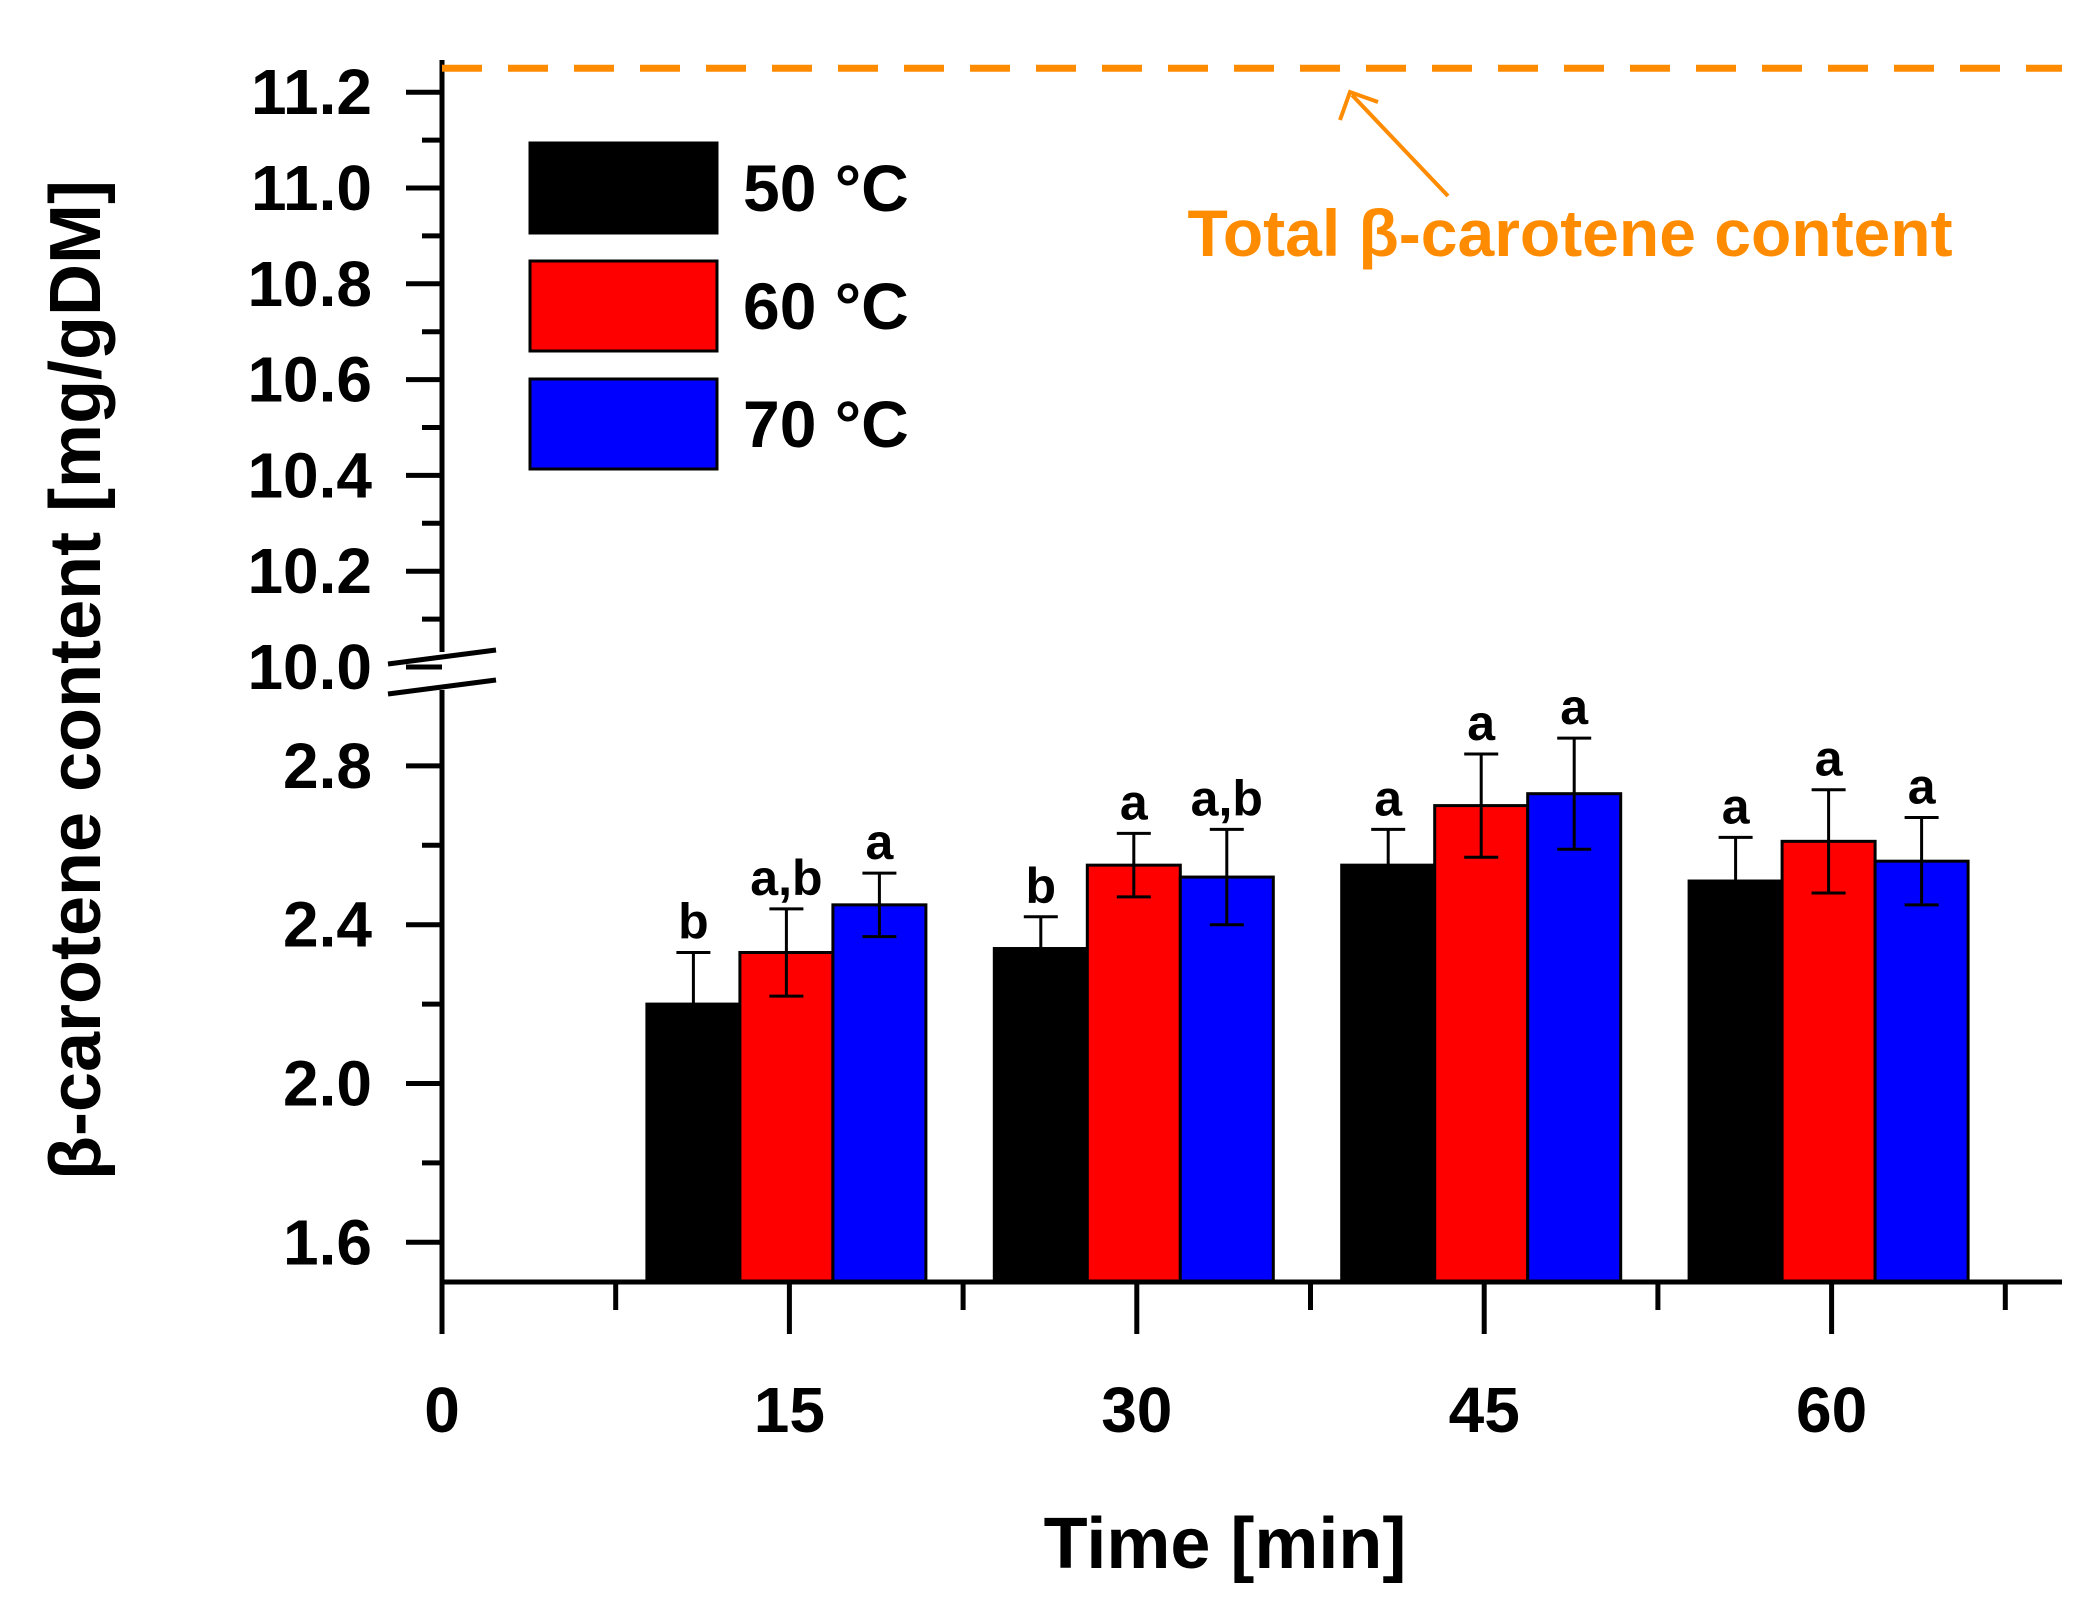 The height and width of the screenshot is (1606, 2092). What do you see at coordinates (309, 284) in the screenshot?
I see `y-tick-label: 10.8` at bounding box center [309, 284].